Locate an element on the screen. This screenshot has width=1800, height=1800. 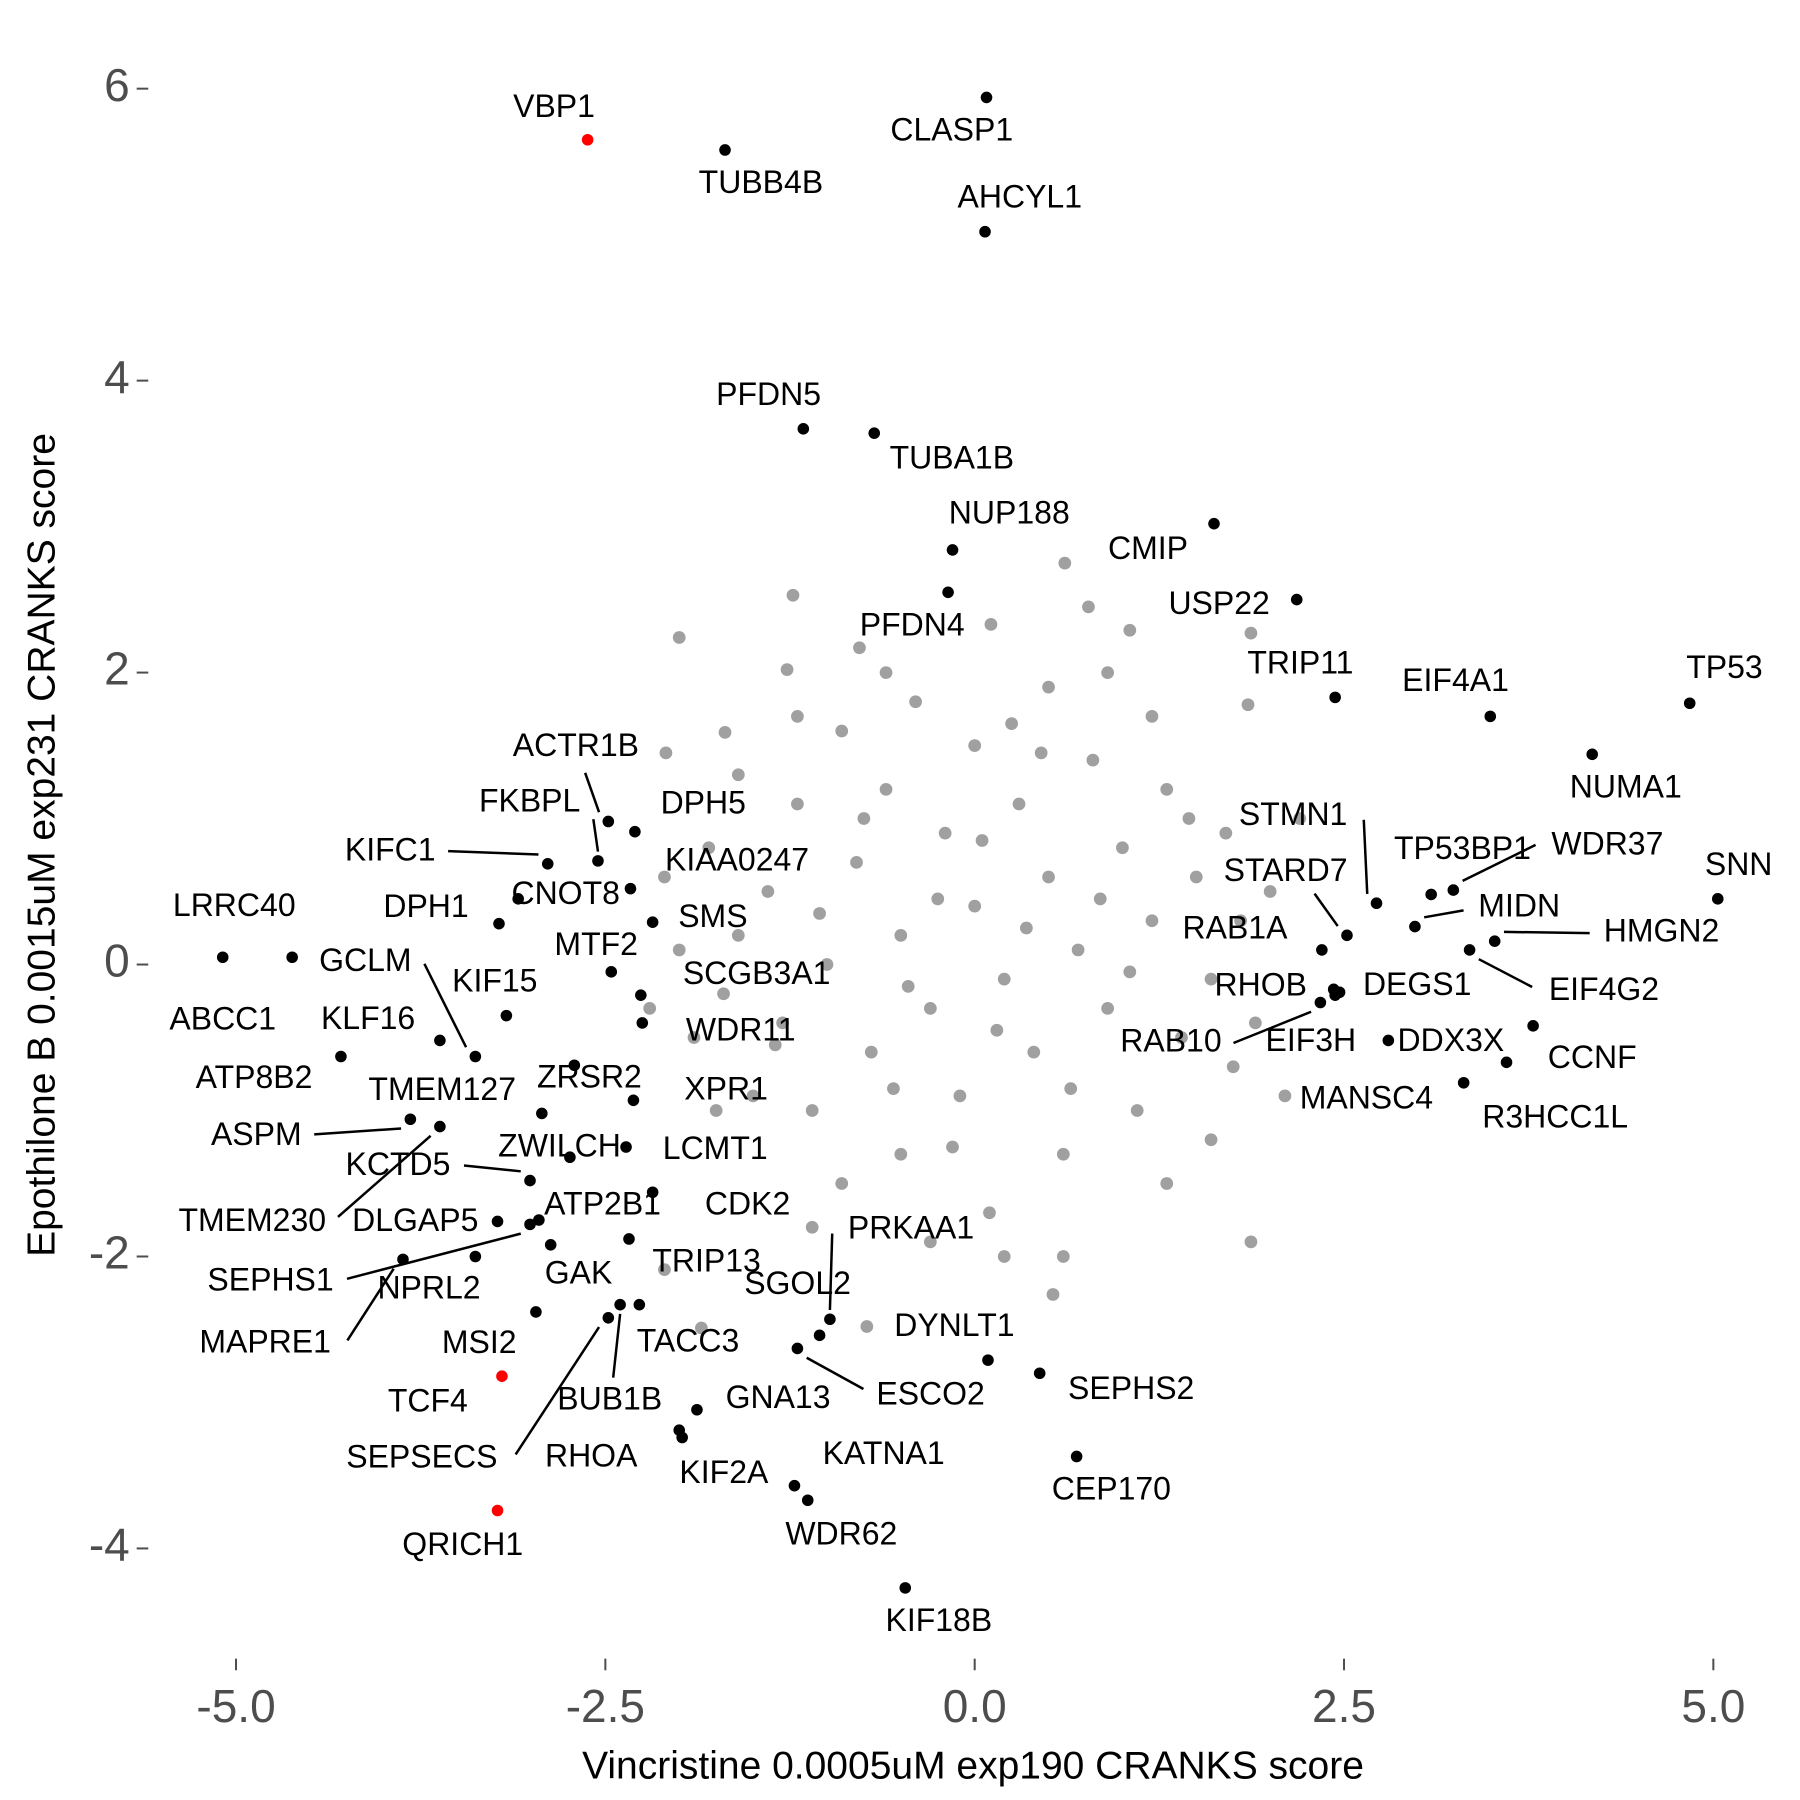
gene-label: RAB1A is located at coordinates (1236, 928).